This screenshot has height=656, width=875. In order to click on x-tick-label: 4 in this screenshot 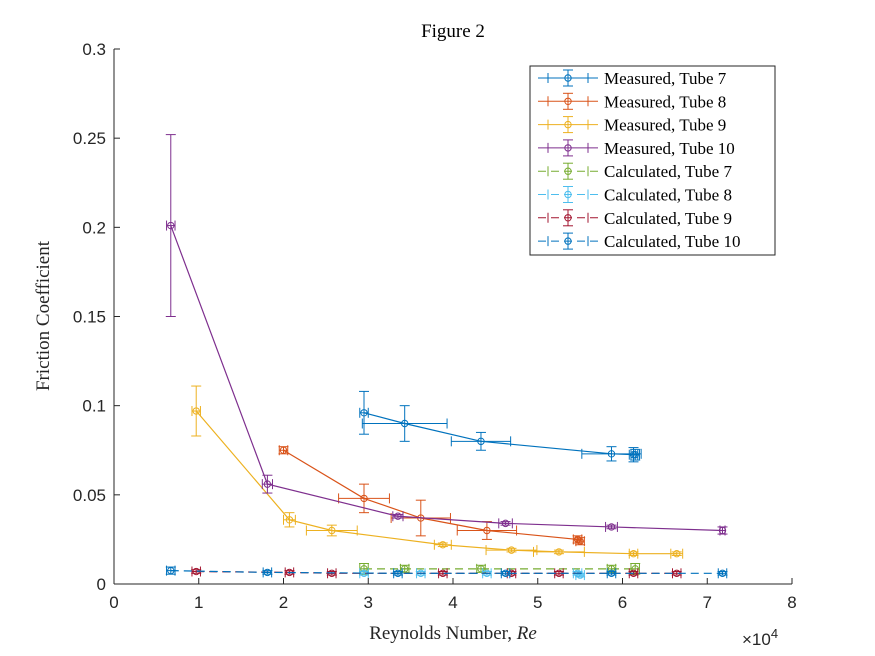, I will do `click(452, 602)`.